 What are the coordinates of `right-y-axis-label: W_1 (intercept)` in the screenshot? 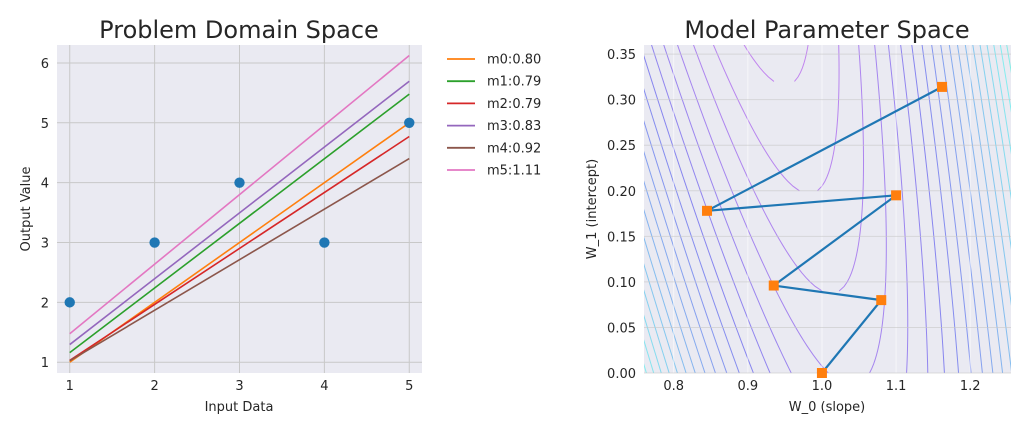 It's located at (592, 209).